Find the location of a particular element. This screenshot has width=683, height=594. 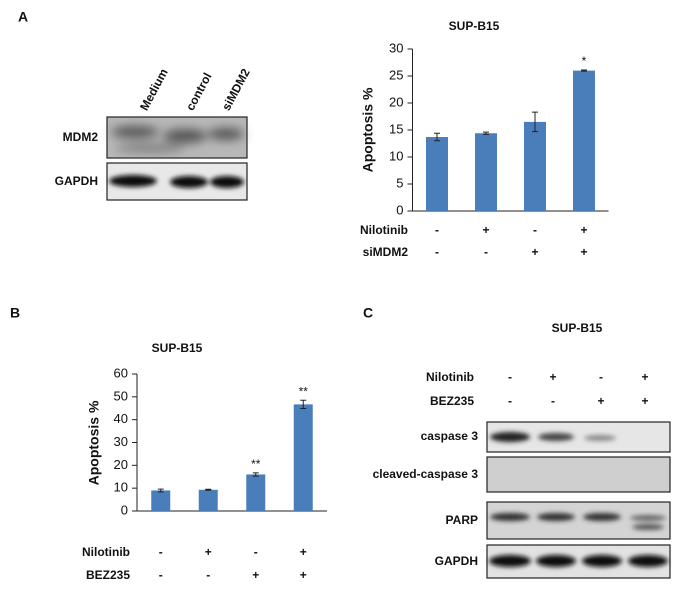

lane-label: control is located at coordinates (198, 91).